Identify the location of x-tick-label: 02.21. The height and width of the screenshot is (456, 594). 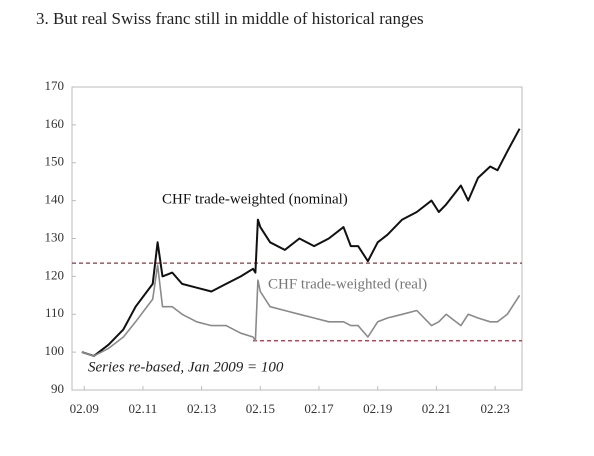
(436, 408).